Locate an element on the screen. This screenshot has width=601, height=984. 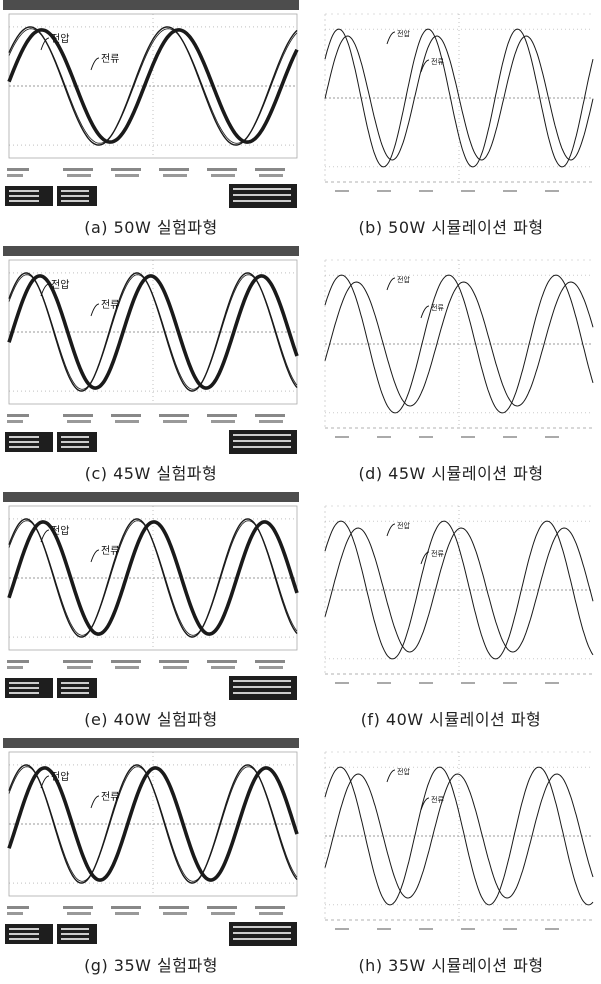
caption-d: (d) 45W 시뮬레이션 파형 is located at coordinates (451, 473).